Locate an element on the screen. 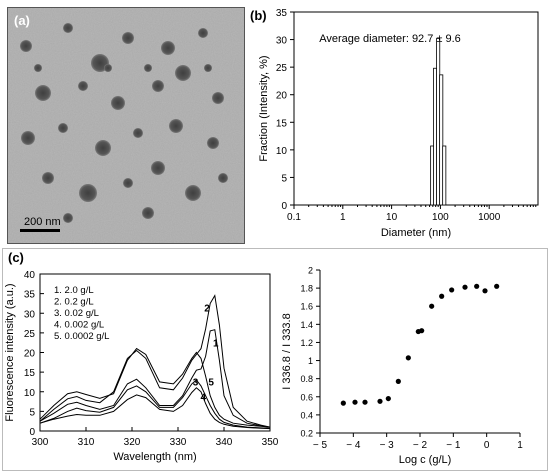  scale-bar-label: 200 nm is located at coordinates (42, 222).